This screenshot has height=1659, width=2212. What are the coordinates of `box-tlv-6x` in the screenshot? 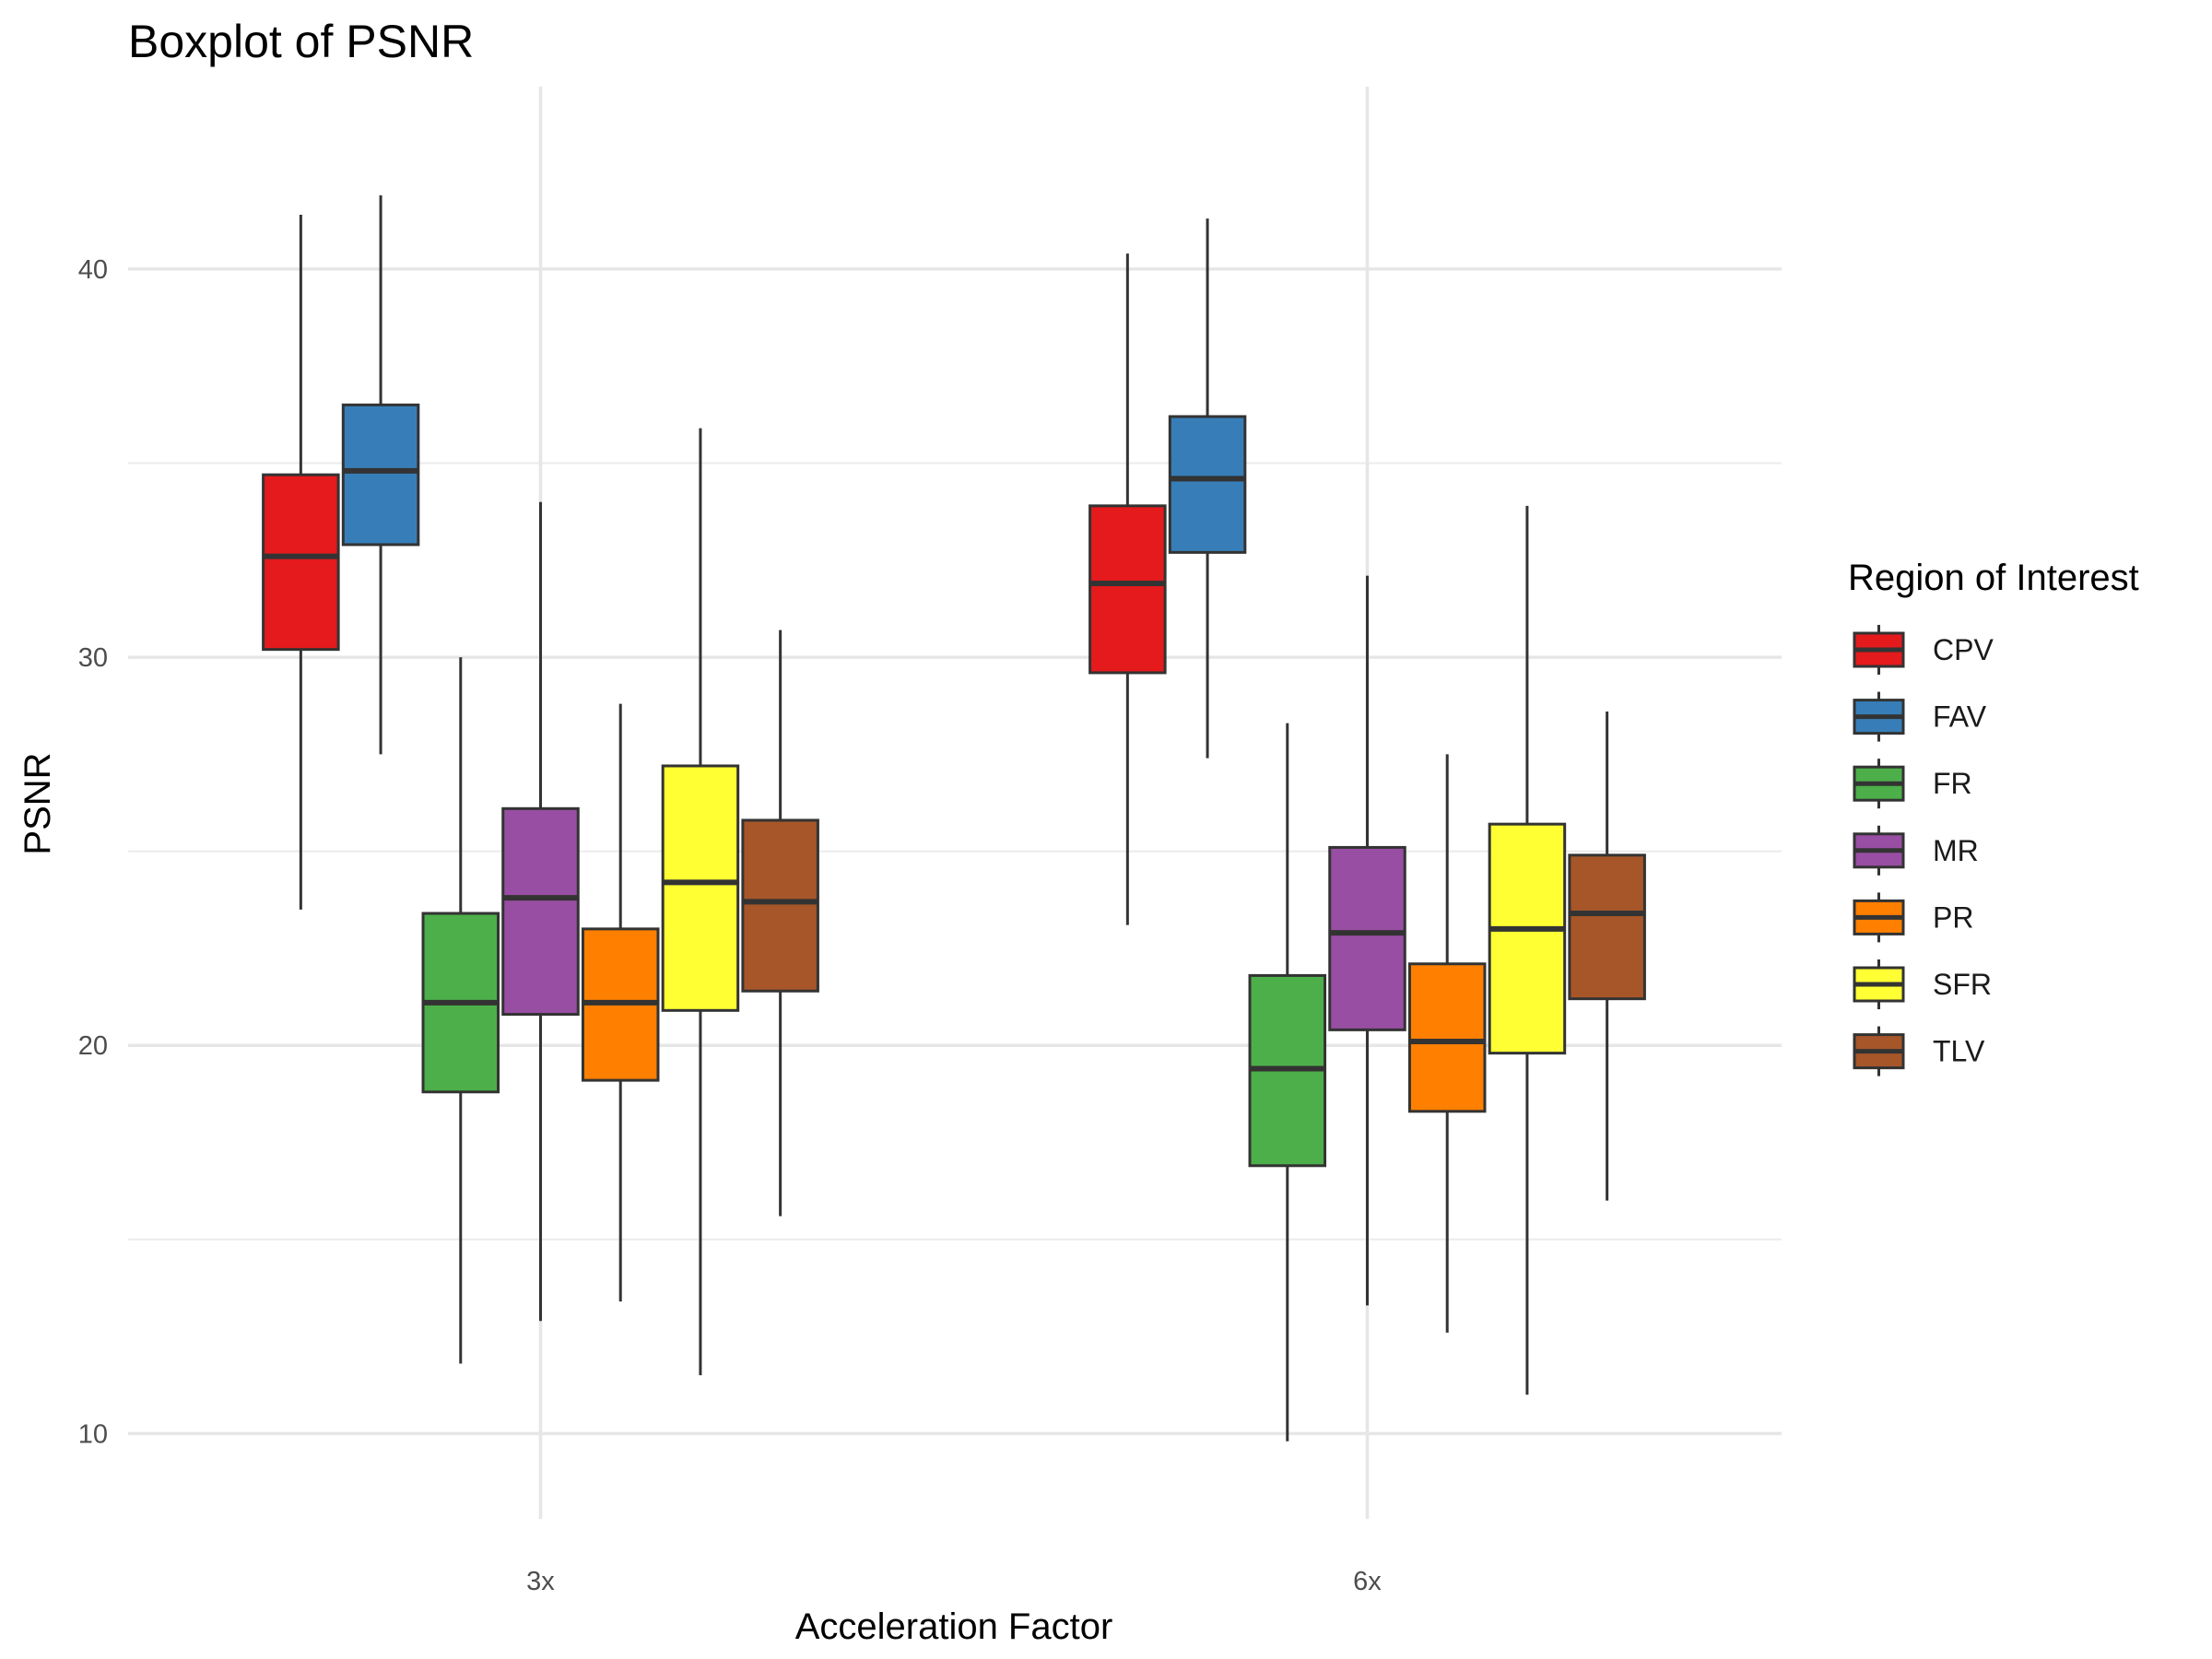 It's located at (1607, 956).